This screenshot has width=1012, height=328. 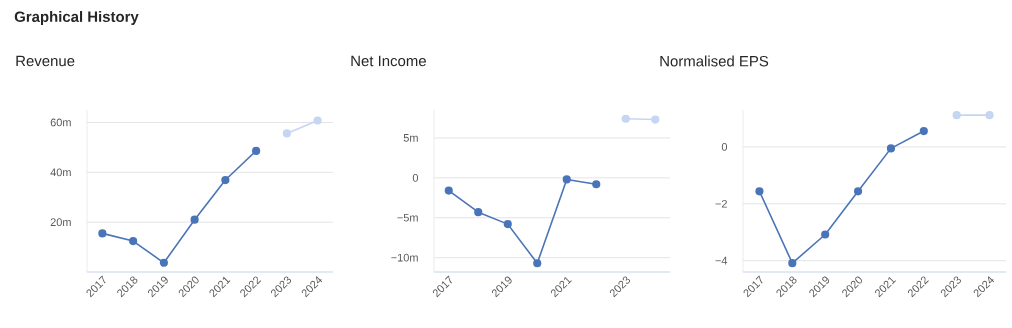 What do you see at coordinates (388, 61) in the screenshot?
I see `chart-title: Net Income` at bounding box center [388, 61].